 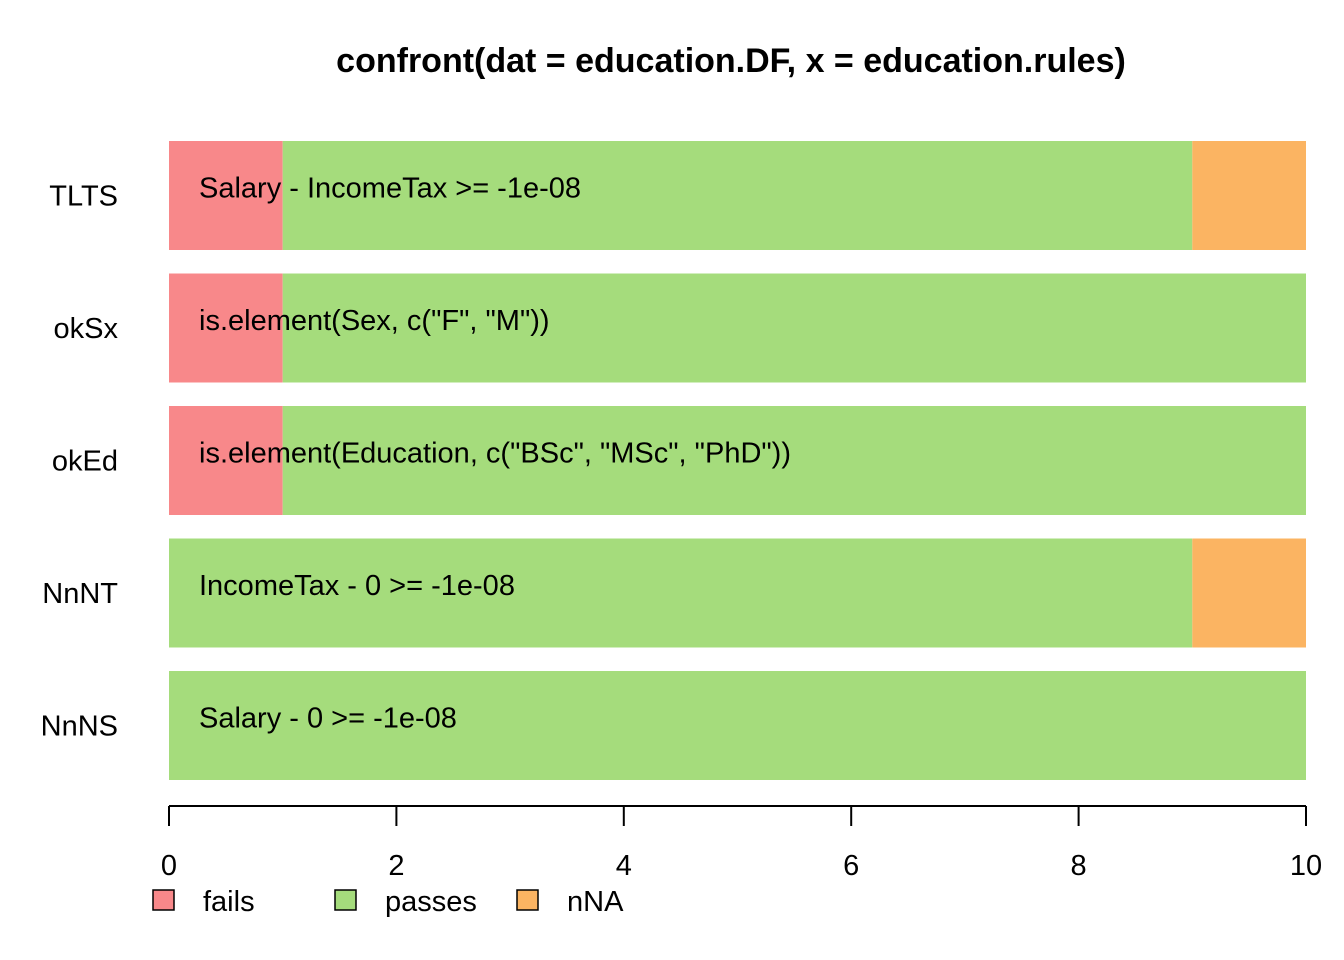 I want to click on legend: fails passes nNA, so click(x=388, y=902).